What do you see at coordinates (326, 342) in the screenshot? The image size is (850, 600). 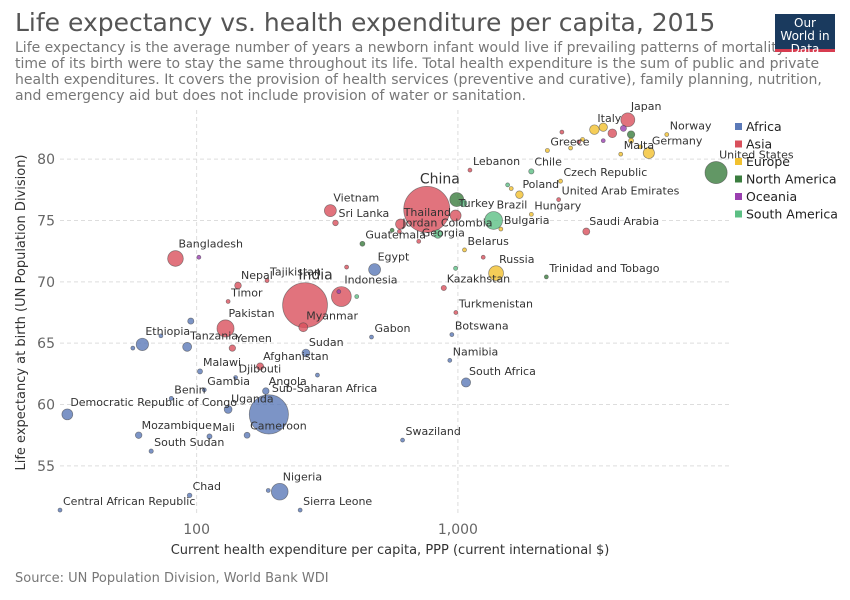 I see `point-label: Sudan` at bounding box center [326, 342].